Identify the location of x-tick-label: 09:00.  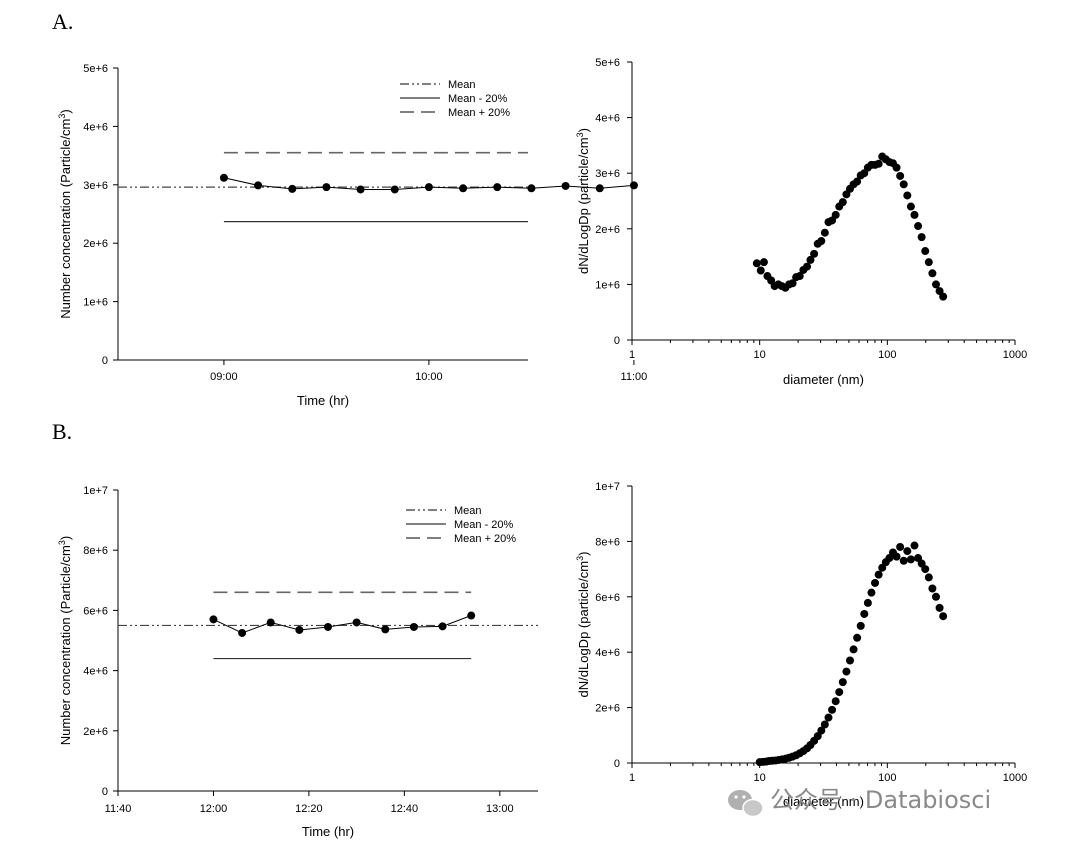
(224, 377).